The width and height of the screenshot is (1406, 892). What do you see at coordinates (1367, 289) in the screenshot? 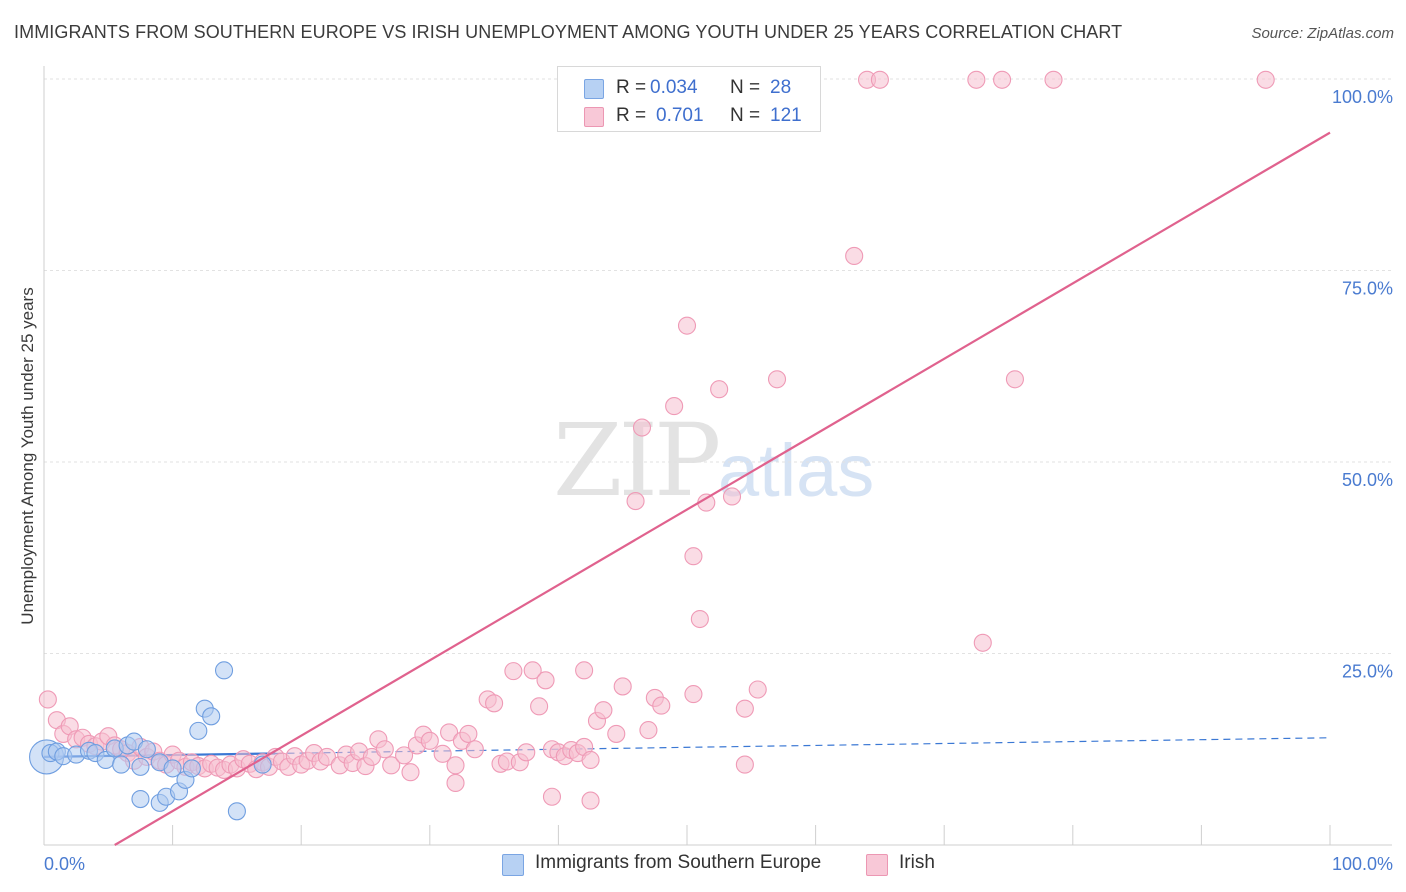
I see `y-tick-label: 75.0%` at bounding box center [1367, 289].